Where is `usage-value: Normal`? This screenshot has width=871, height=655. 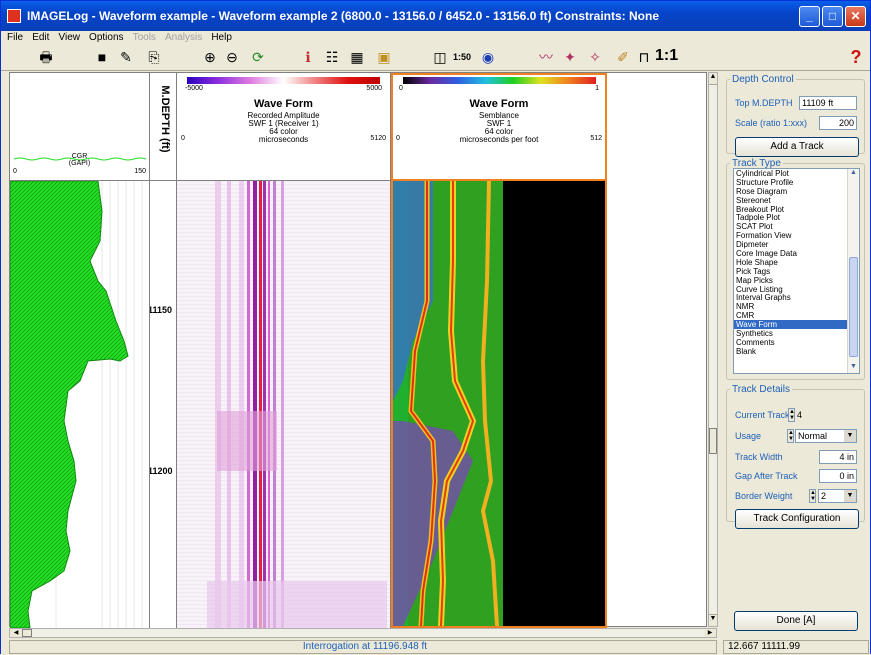 usage-value: Normal is located at coordinates (813, 436).